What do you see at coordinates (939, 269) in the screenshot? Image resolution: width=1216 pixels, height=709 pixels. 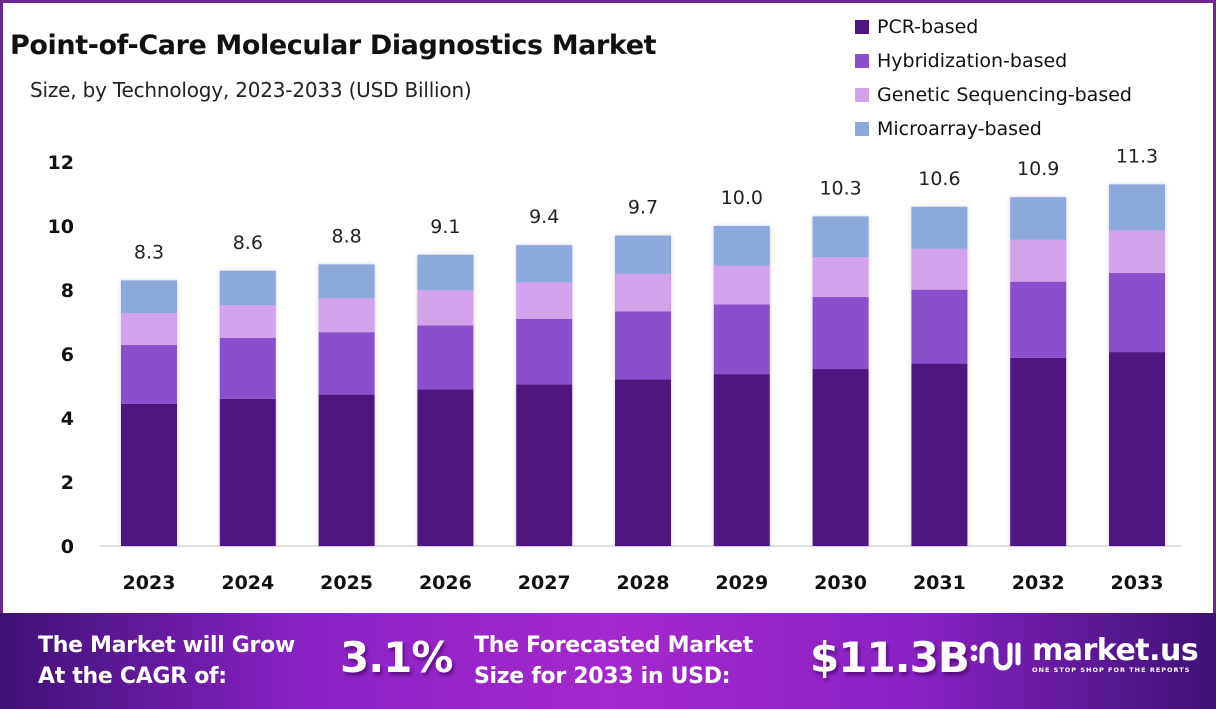 I see `bar-segment-genetic-sequencing-based-2031` at bounding box center [939, 269].